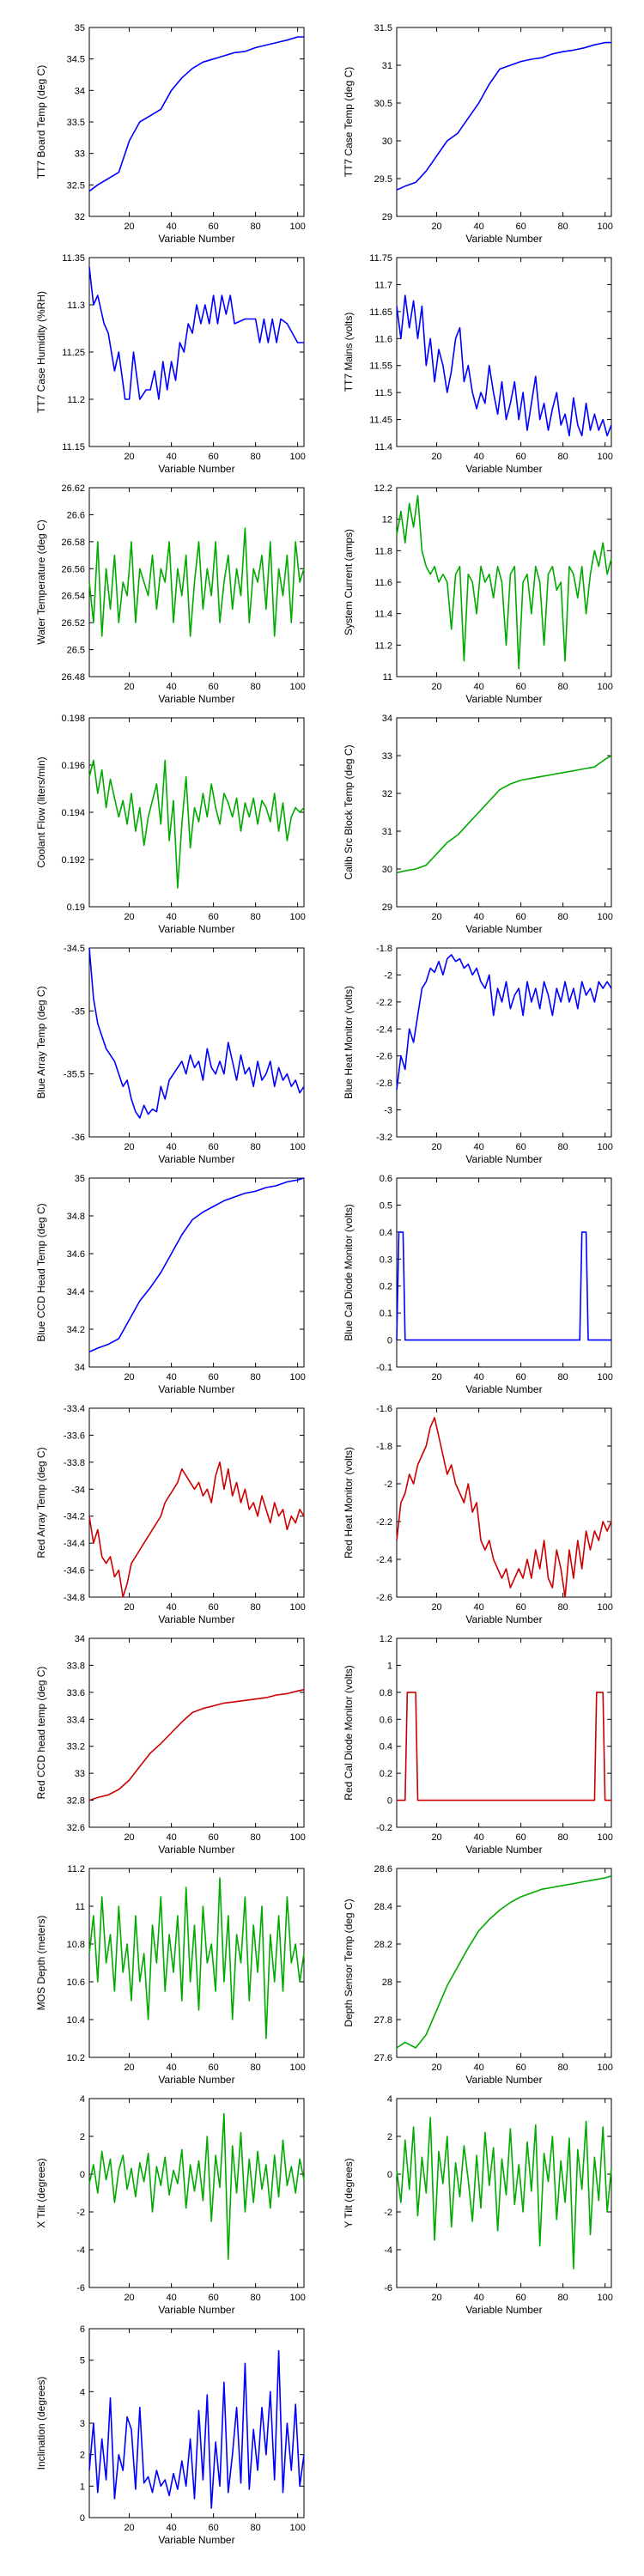 This screenshot has height=2576, width=644. I want to click on y-tick-label: 11.3, so click(76, 306).